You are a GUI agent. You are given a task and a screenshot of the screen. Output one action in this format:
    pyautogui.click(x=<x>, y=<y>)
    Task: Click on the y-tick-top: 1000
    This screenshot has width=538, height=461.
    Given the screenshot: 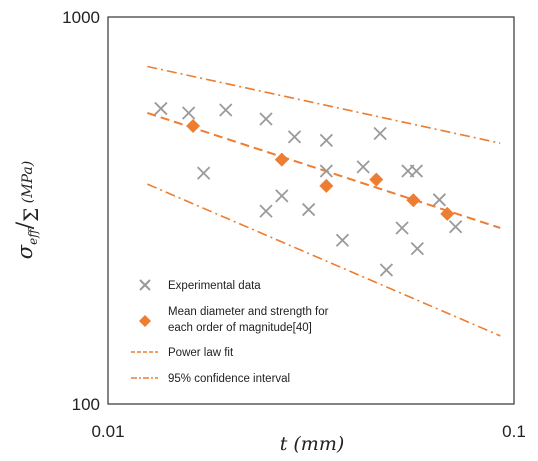 What is the action you would take?
    pyautogui.click(x=81, y=17)
    